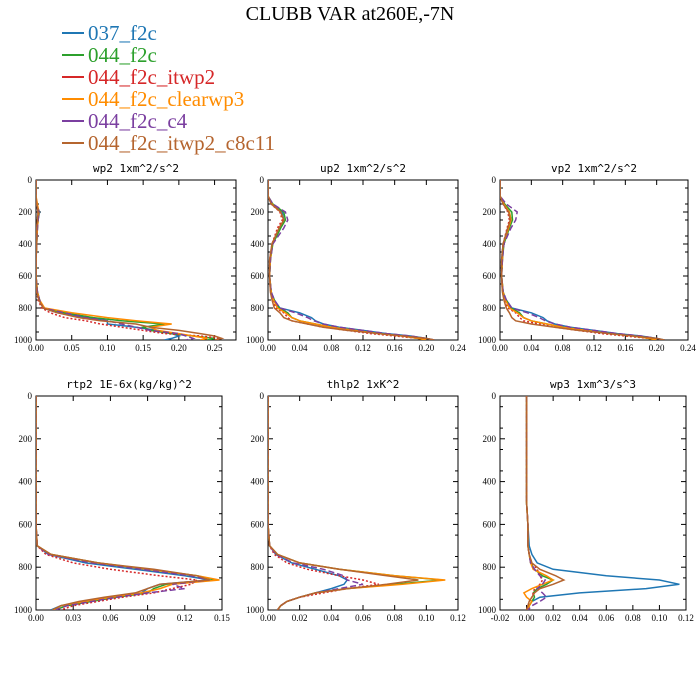  I want to click on chart-title: wp3 1xm^3/s^3, so click(593, 384).